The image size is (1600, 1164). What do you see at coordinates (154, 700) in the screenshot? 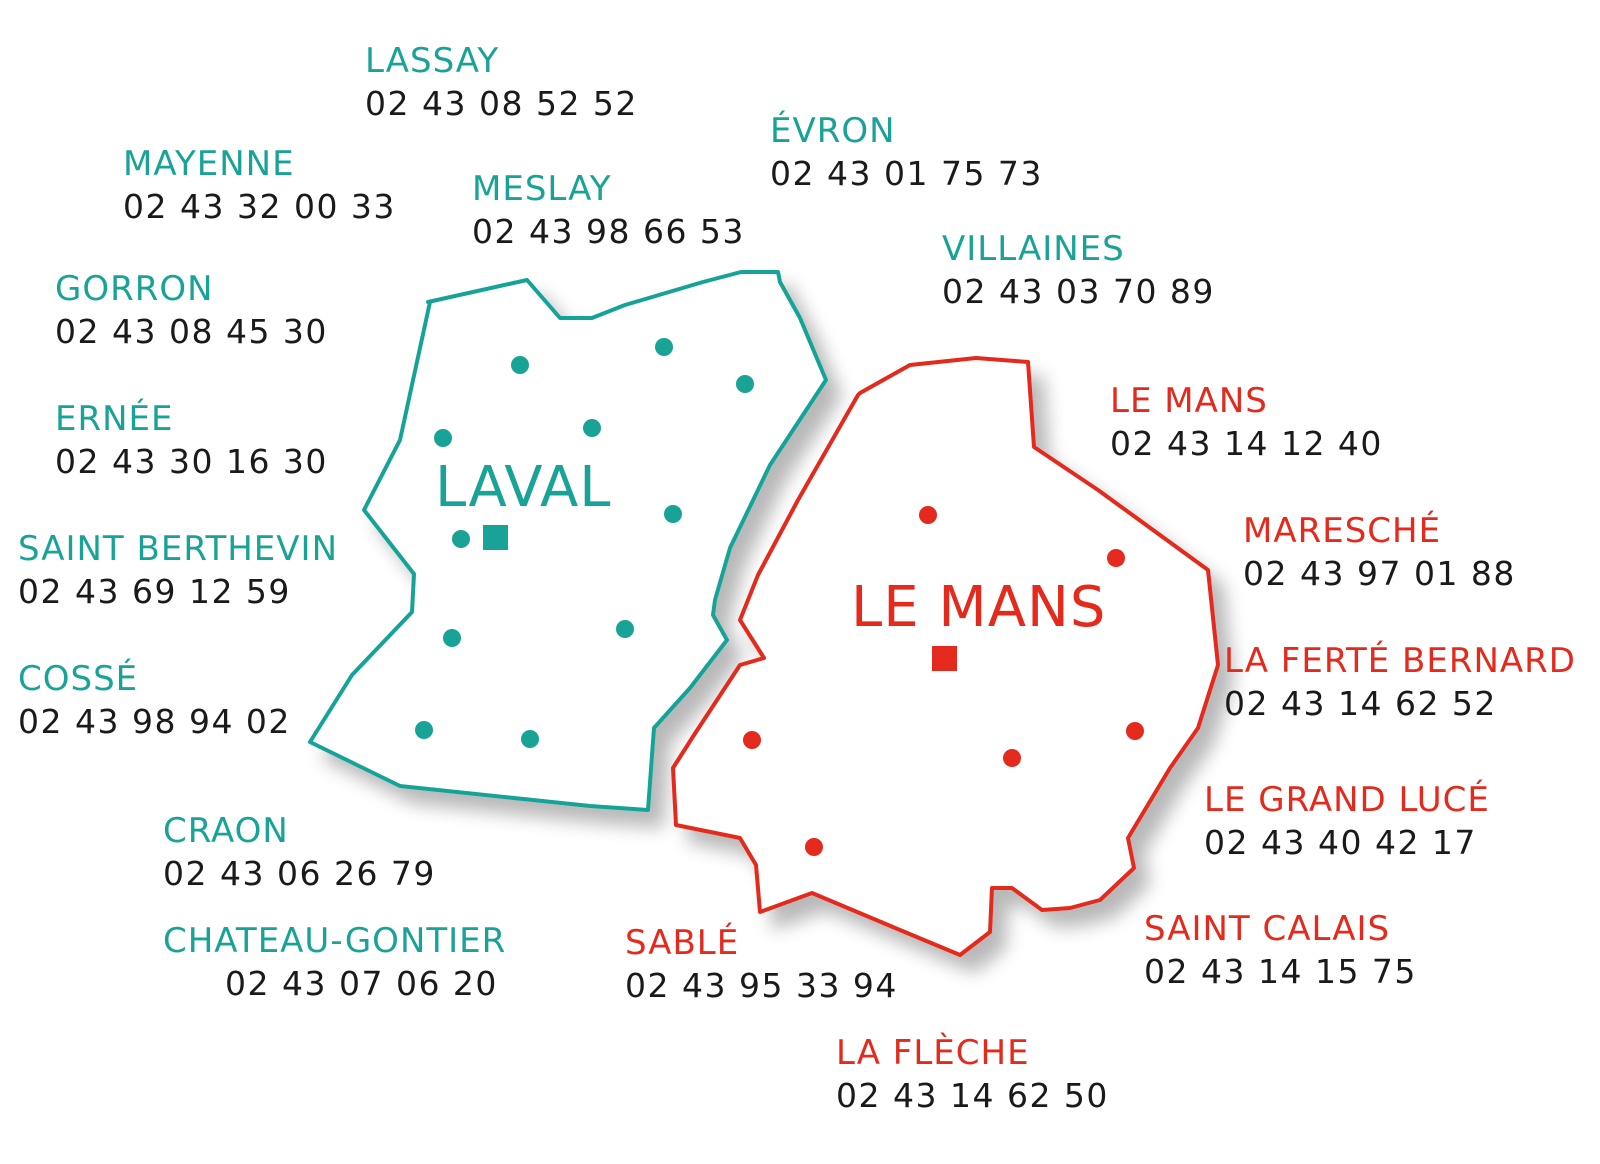
I see `office-cosse: COSSÉ 02 43 98 94 02` at bounding box center [154, 700].